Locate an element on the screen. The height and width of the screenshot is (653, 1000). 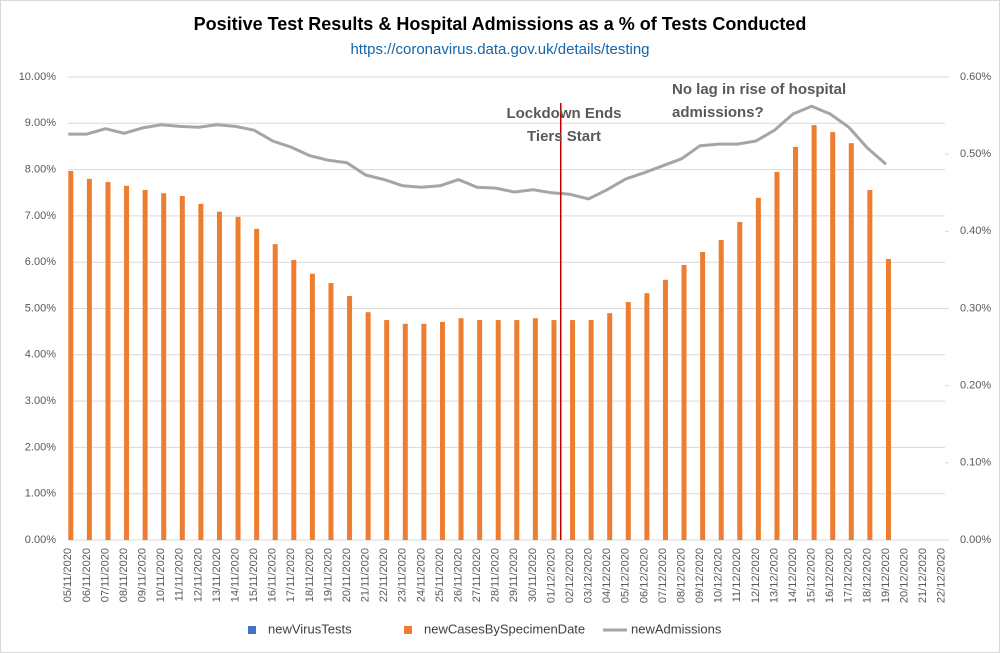
x-tick-label: 16/11/2020 is located at coordinates (273, 575).